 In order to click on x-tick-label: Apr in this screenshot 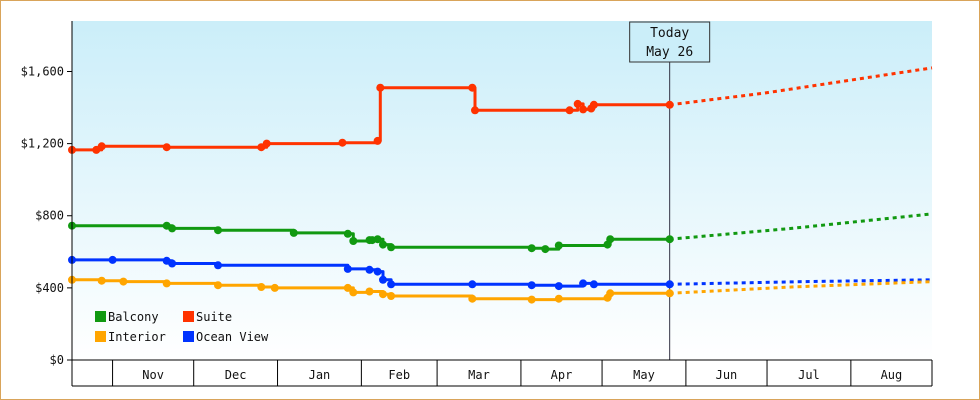, I will do `click(562, 375)`.